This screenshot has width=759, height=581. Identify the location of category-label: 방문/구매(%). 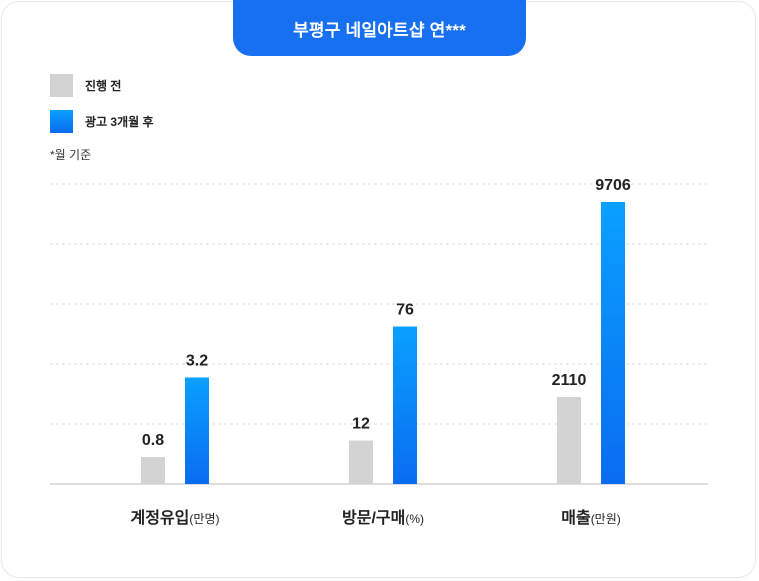
(383, 518).